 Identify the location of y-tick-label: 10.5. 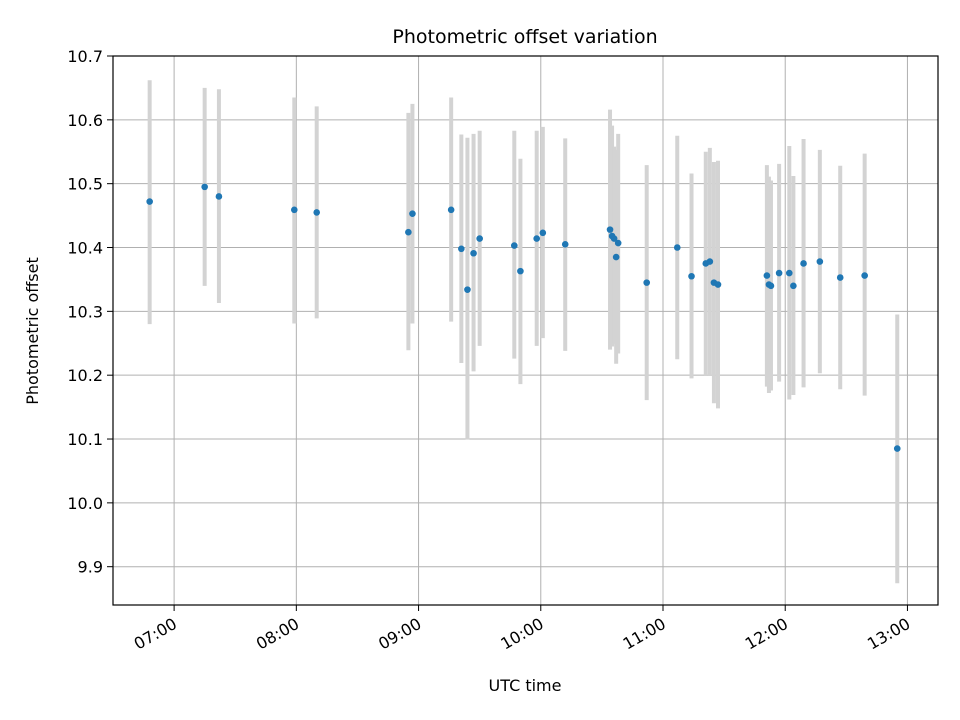
(85, 184).